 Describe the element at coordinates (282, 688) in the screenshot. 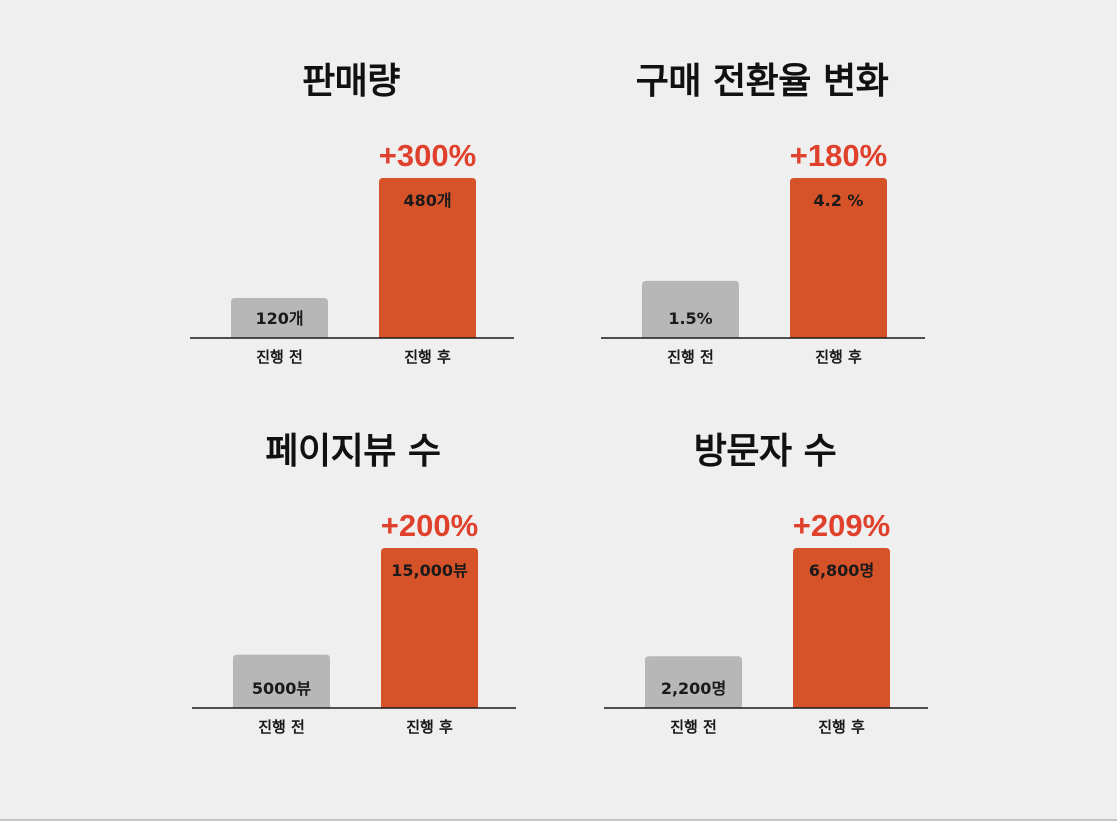

I see `bar-value-label: 5000뷰` at that location.